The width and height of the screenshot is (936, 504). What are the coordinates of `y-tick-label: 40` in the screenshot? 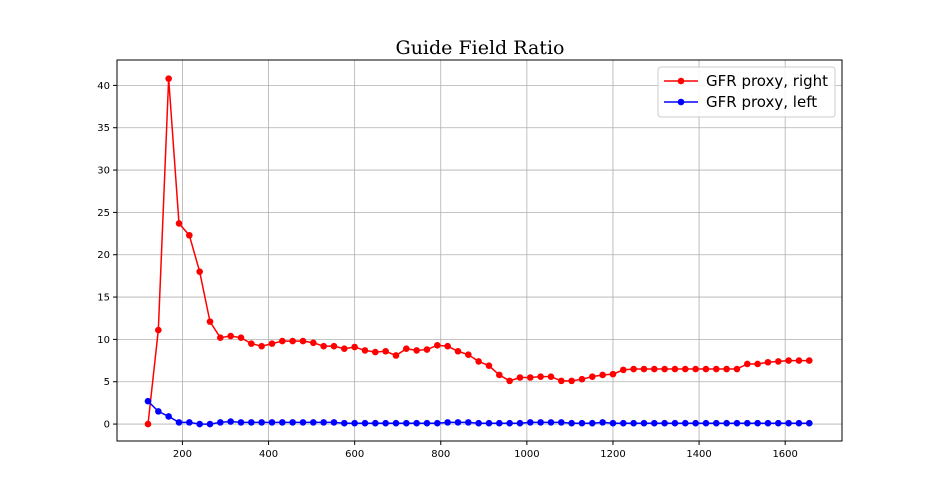 It's located at (103, 86).